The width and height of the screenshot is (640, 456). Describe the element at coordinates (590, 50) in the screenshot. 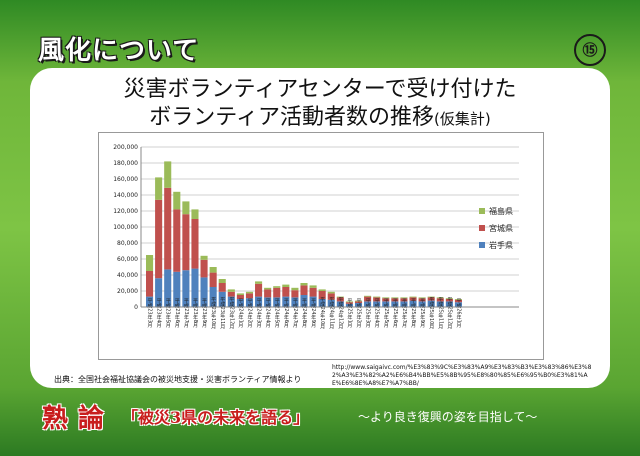

I see `page-number-badge: ⑮` at that location.